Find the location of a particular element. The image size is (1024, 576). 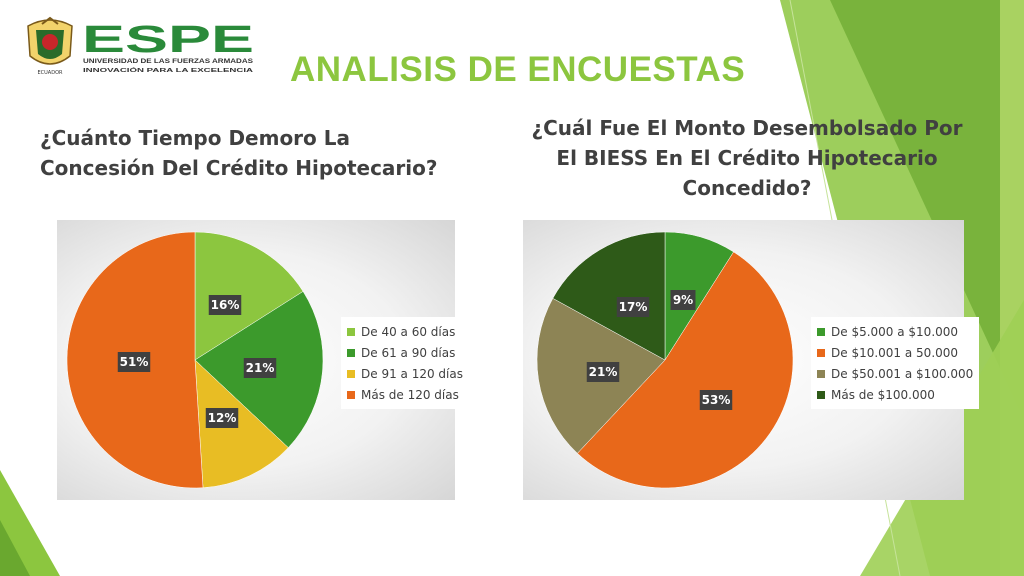

pie-chart-duration-svg: 16% 21% 12% 51% is located at coordinates (195, 360).